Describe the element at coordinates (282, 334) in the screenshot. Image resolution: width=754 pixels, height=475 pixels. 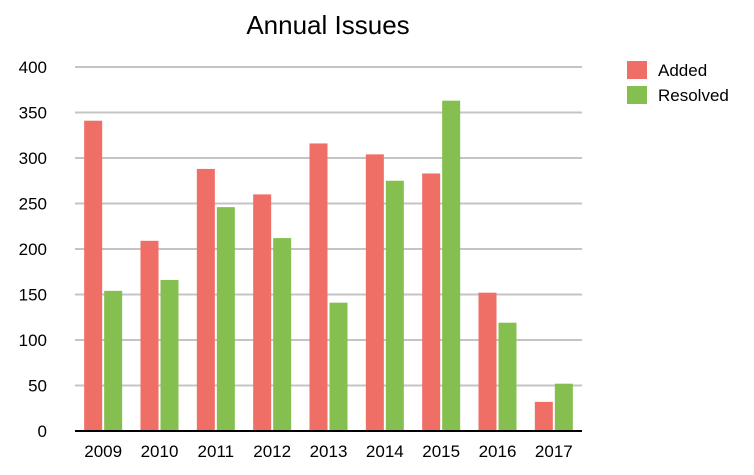
I see `bar-resolved-2012` at that location.